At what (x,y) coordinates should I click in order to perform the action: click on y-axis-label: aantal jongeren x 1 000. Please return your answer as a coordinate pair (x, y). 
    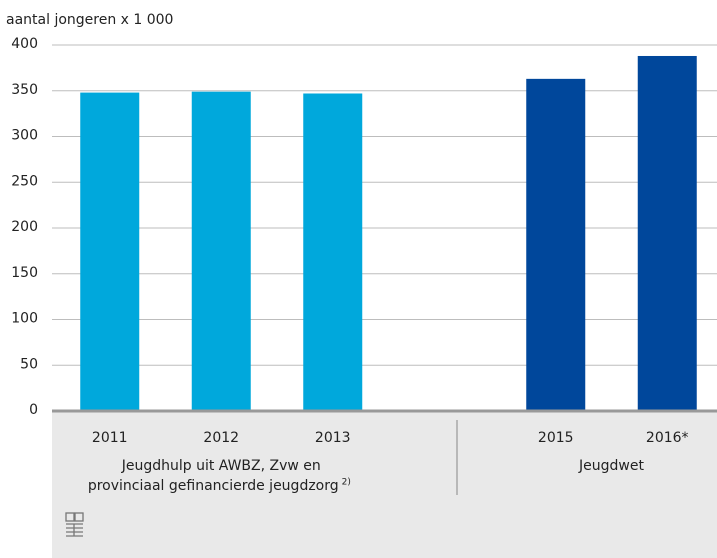
    Looking at the image, I should click on (89, 20).